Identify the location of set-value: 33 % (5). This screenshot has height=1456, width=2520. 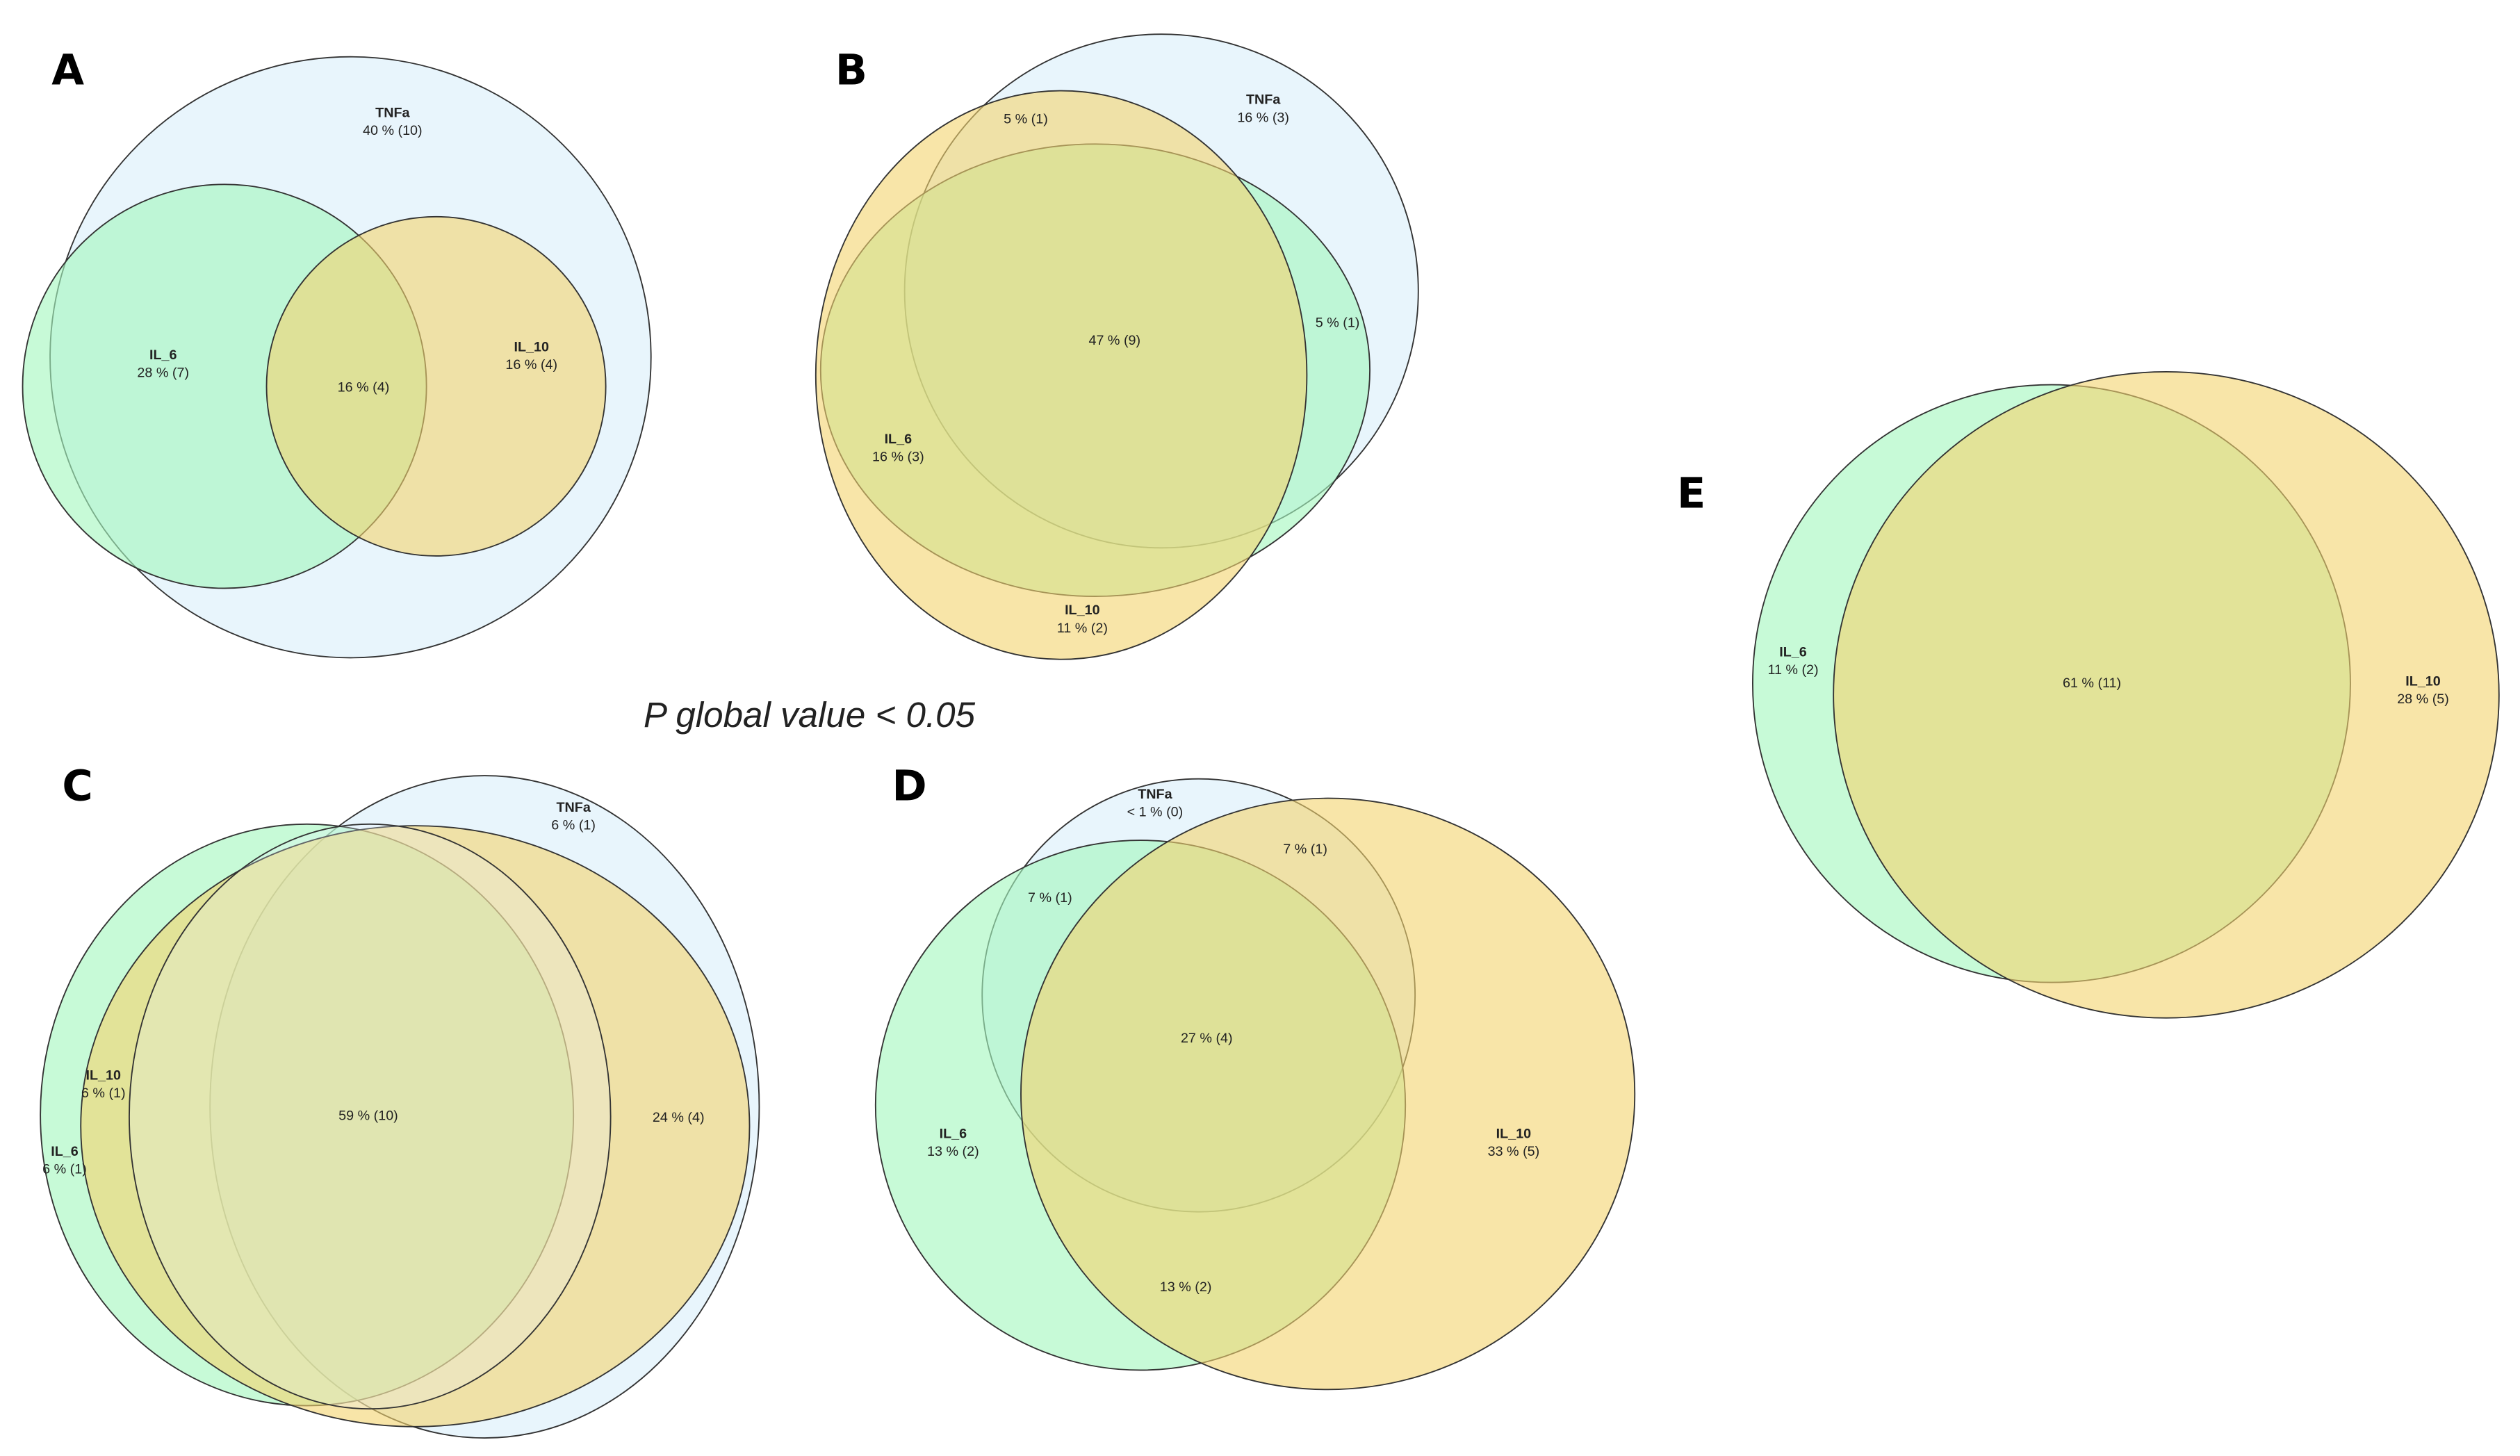
(1514, 1151).